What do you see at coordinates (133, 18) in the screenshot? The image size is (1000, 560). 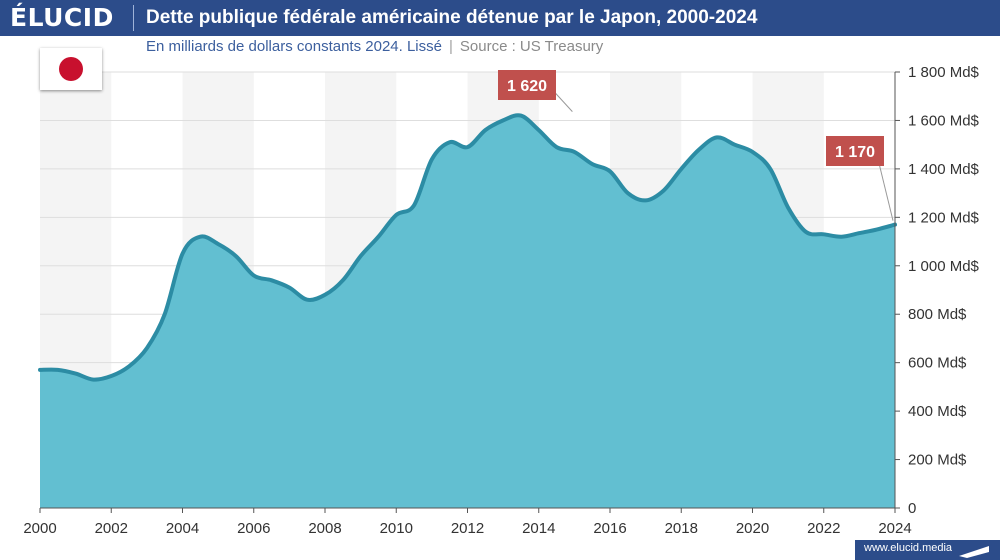 I see `header-divider` at bounding box center [133, 18].